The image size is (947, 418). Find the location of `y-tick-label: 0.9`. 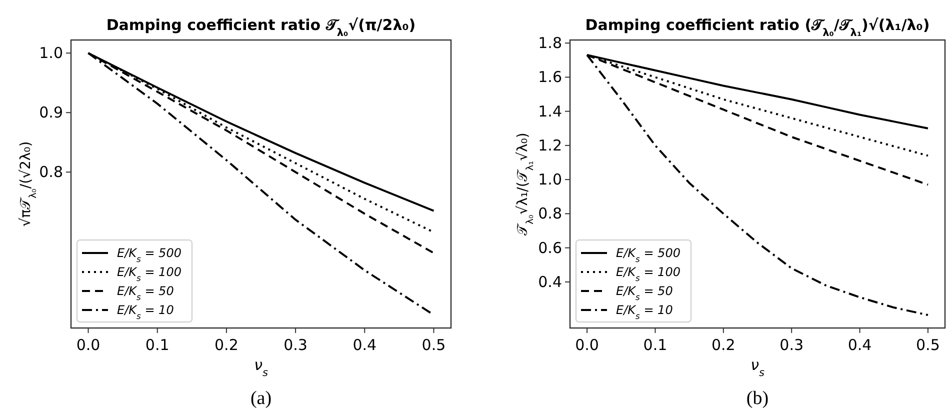

y-tick-label: 0.9 is located at coordinates (51, 113).